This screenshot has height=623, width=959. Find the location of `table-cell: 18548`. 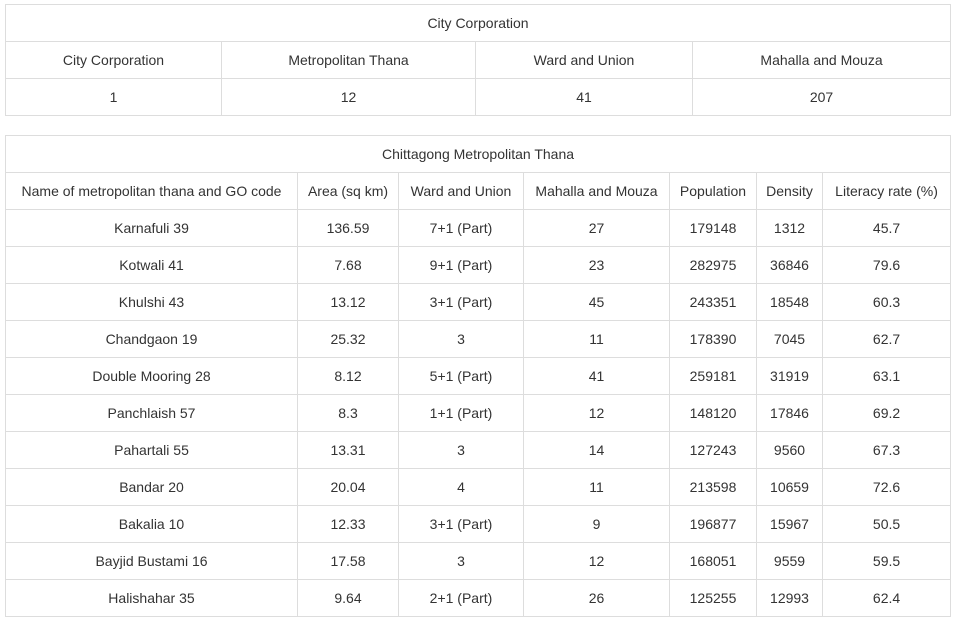

table-cell: 18548 is located at coordinates (789, 302).